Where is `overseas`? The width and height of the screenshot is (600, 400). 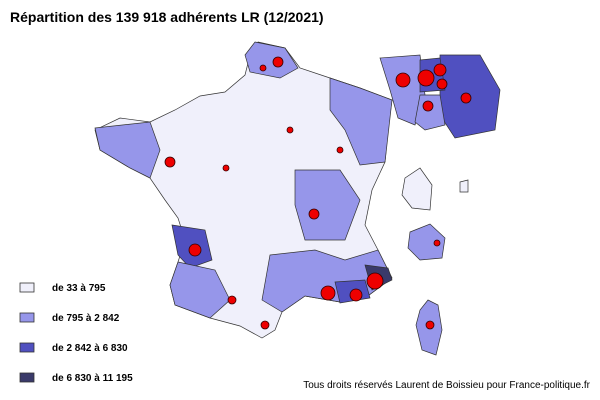
overseas is located at coordinates (435, 261).